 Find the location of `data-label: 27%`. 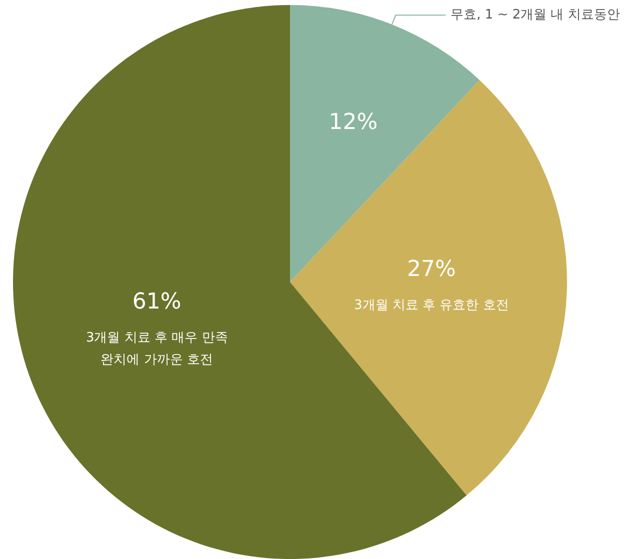

data-label: 27% is located at coordinates (431, 269).